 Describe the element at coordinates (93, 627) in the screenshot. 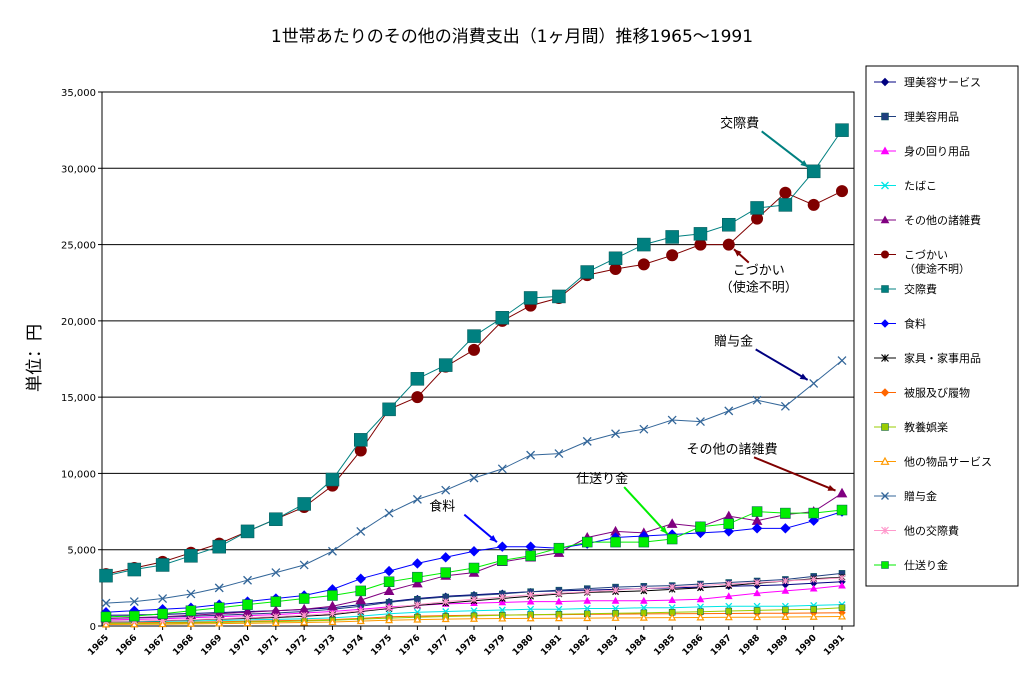

I see `y-tick-label: 0` at that location.